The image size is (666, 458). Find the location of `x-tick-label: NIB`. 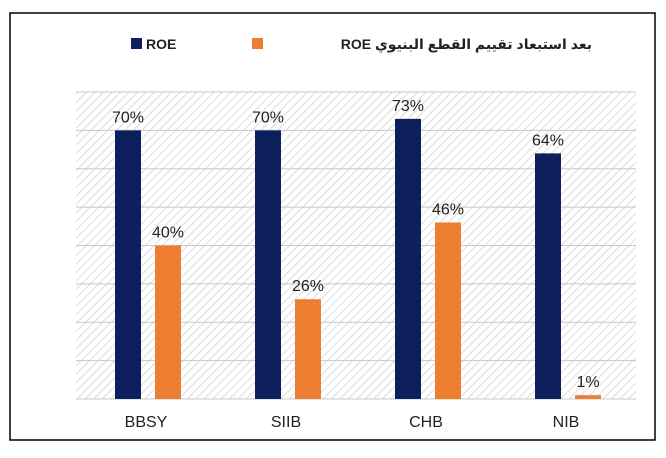

x-tick-label: NIB is located at coordinates (566, 422).